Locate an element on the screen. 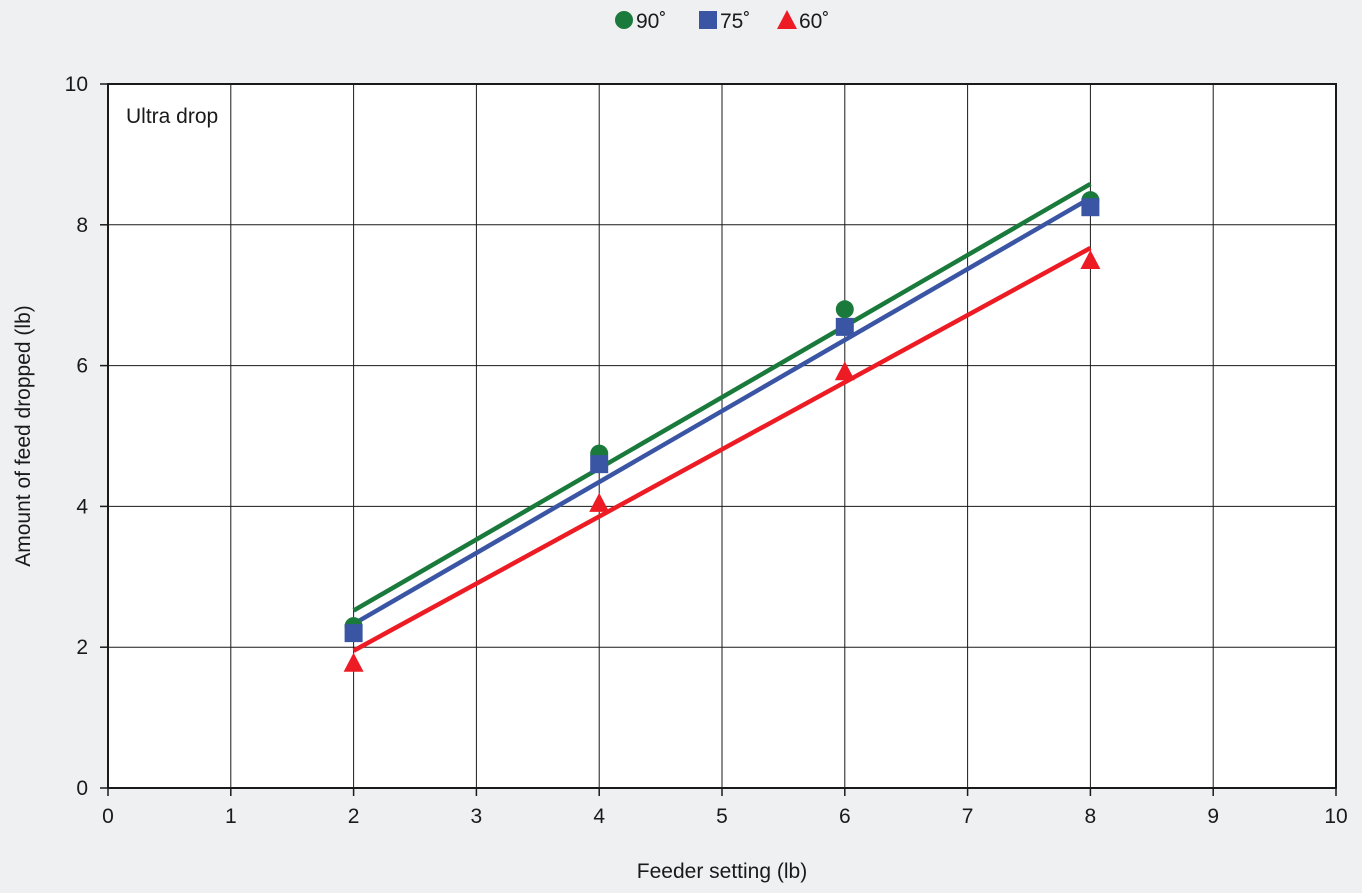 Image resolution: width=1362 pixels, height=893 pixels. y-axis: 0 2 4 6 8 10 is located at coordinates (86, 436).